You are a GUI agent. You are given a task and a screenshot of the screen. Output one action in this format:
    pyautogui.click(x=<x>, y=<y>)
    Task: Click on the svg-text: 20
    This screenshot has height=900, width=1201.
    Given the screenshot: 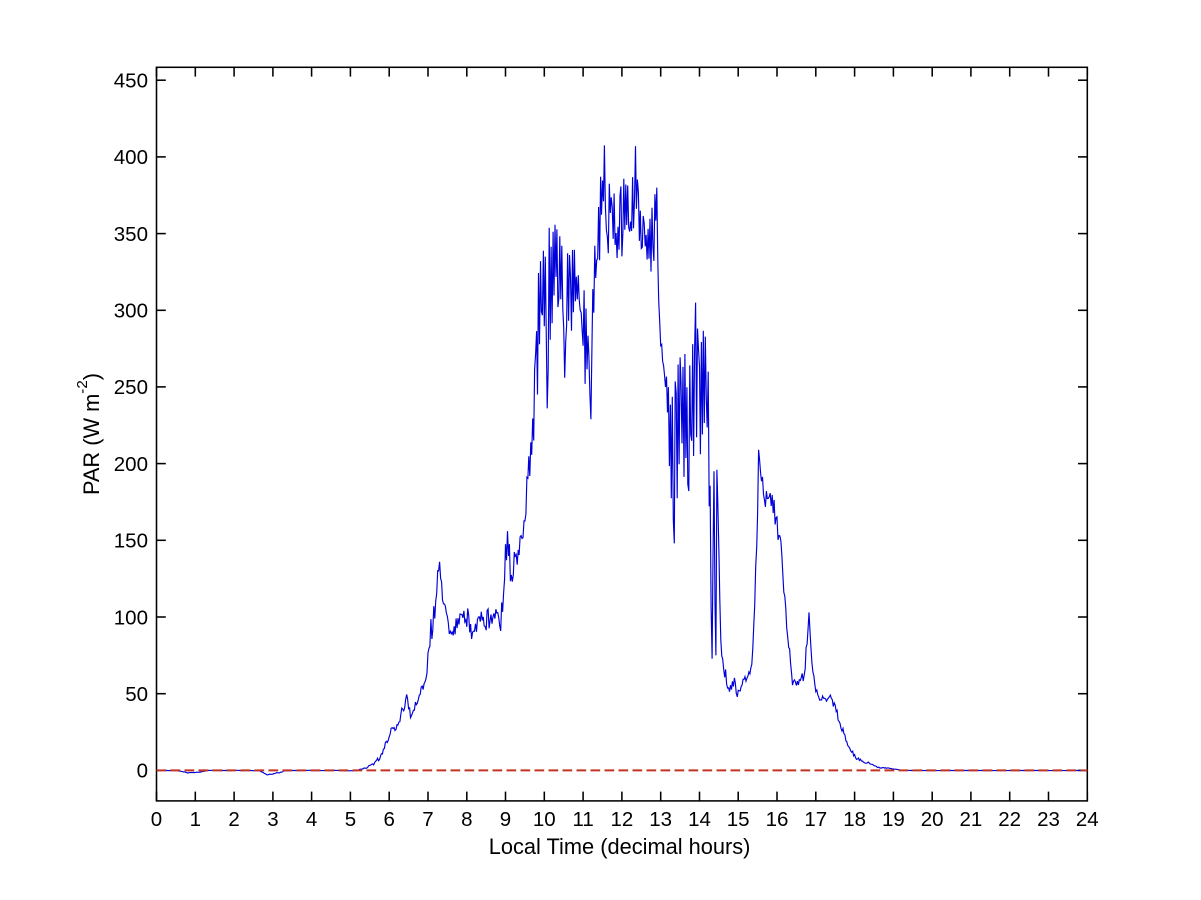 What is the action you would take?
    pyautogui.click(x=932, y=819)
    